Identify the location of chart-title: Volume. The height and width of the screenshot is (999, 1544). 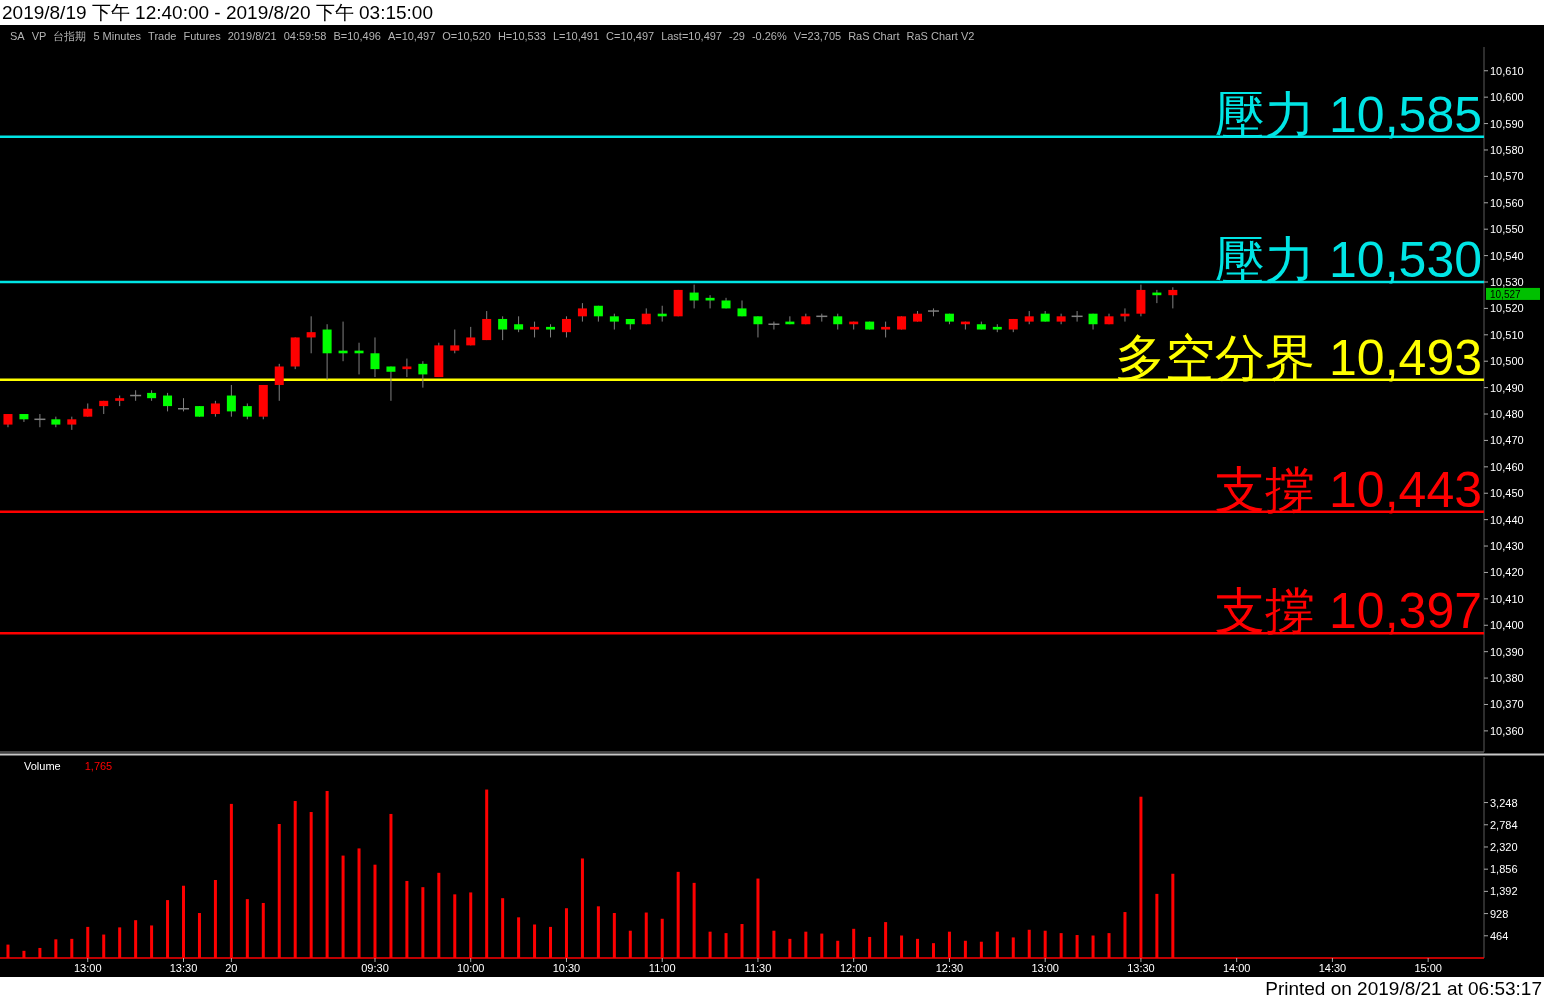
(42, 766).